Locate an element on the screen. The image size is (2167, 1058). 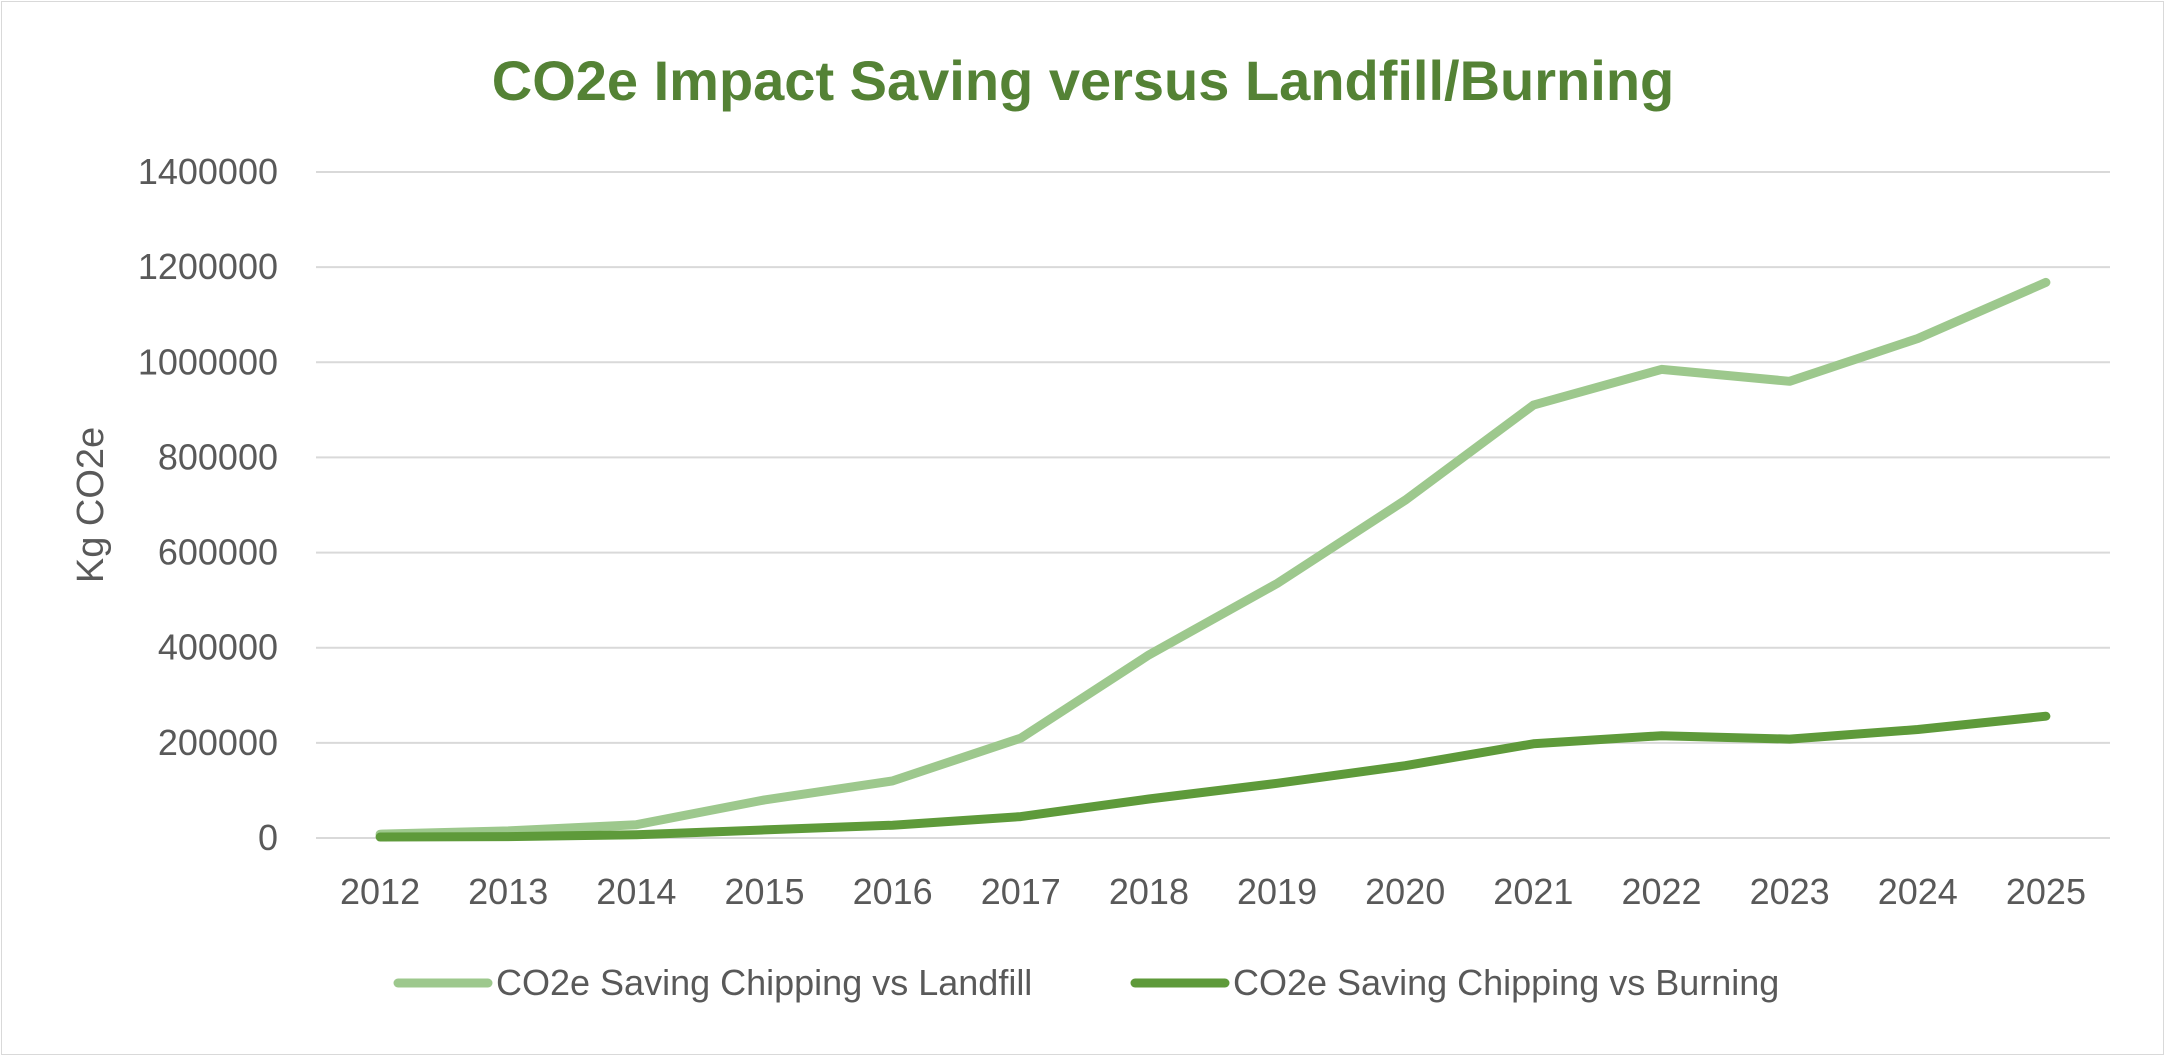
x-tick-label: 2016 is located at coordinates (893, 891).